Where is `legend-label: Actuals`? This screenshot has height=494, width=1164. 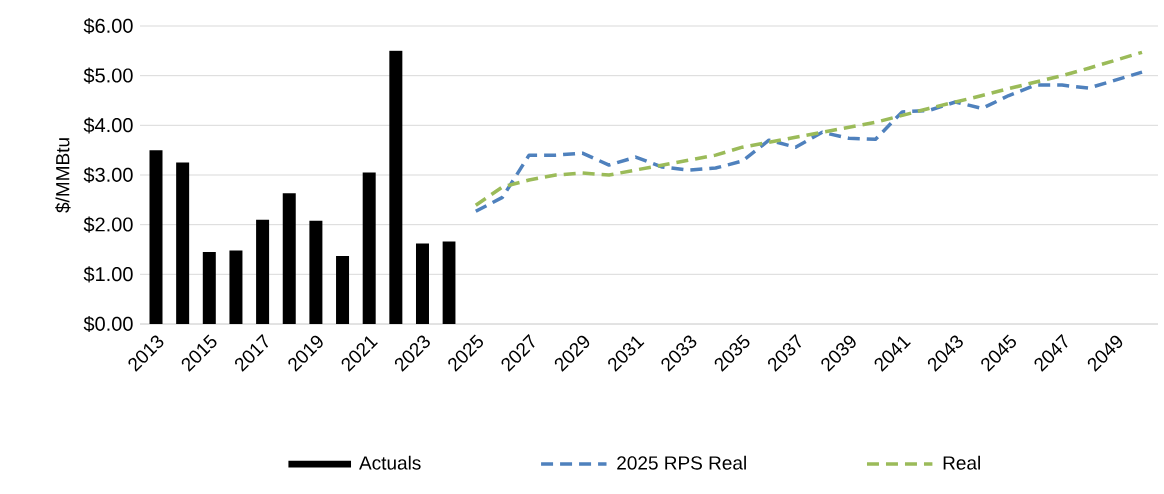
legend-label: Actuals is located at coordinates (390, 462).